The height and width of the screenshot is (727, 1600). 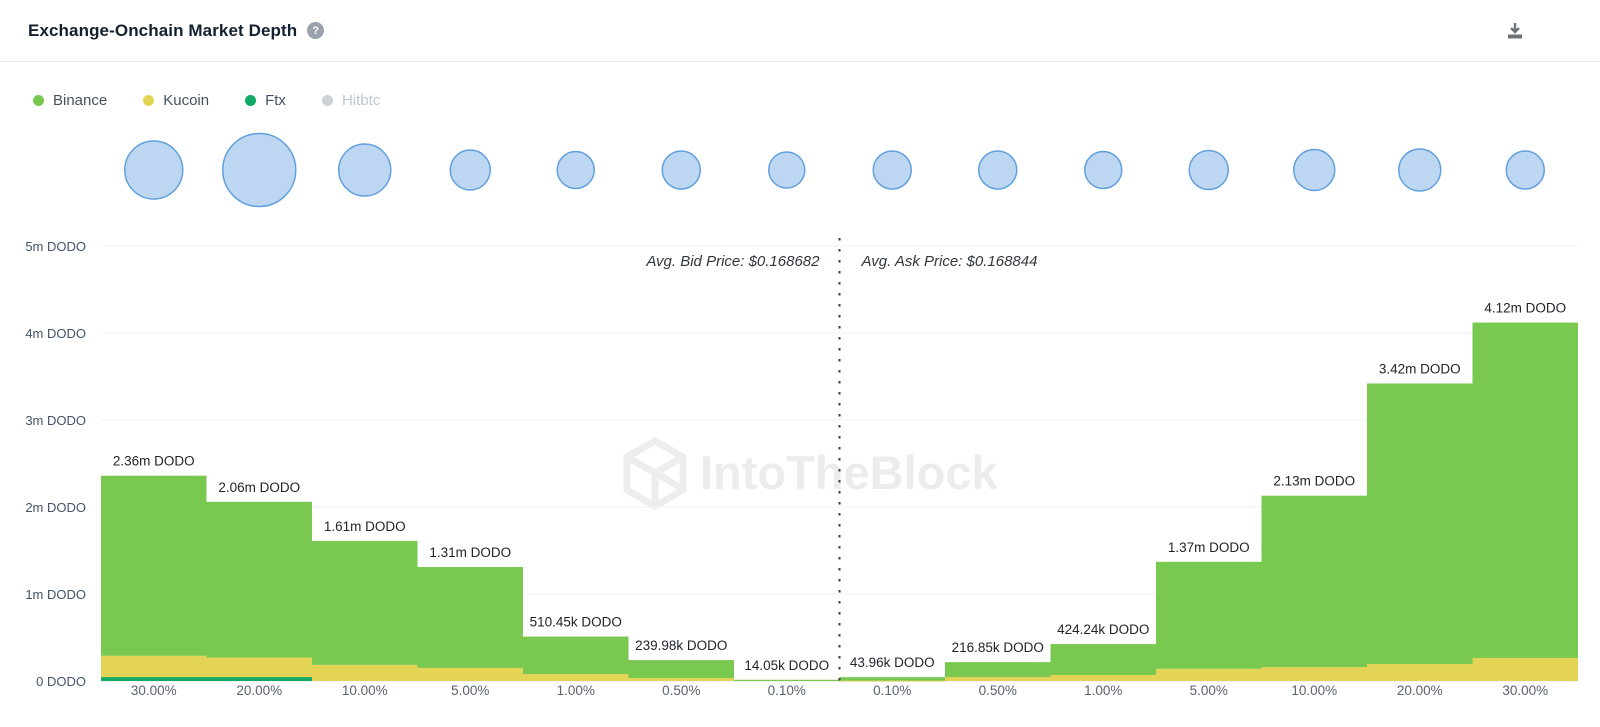 What do you see at coordinates (849, 472) in the screenshot?
I see `watermark-text: IntoTheBlock` at bounding box center [849, 472].